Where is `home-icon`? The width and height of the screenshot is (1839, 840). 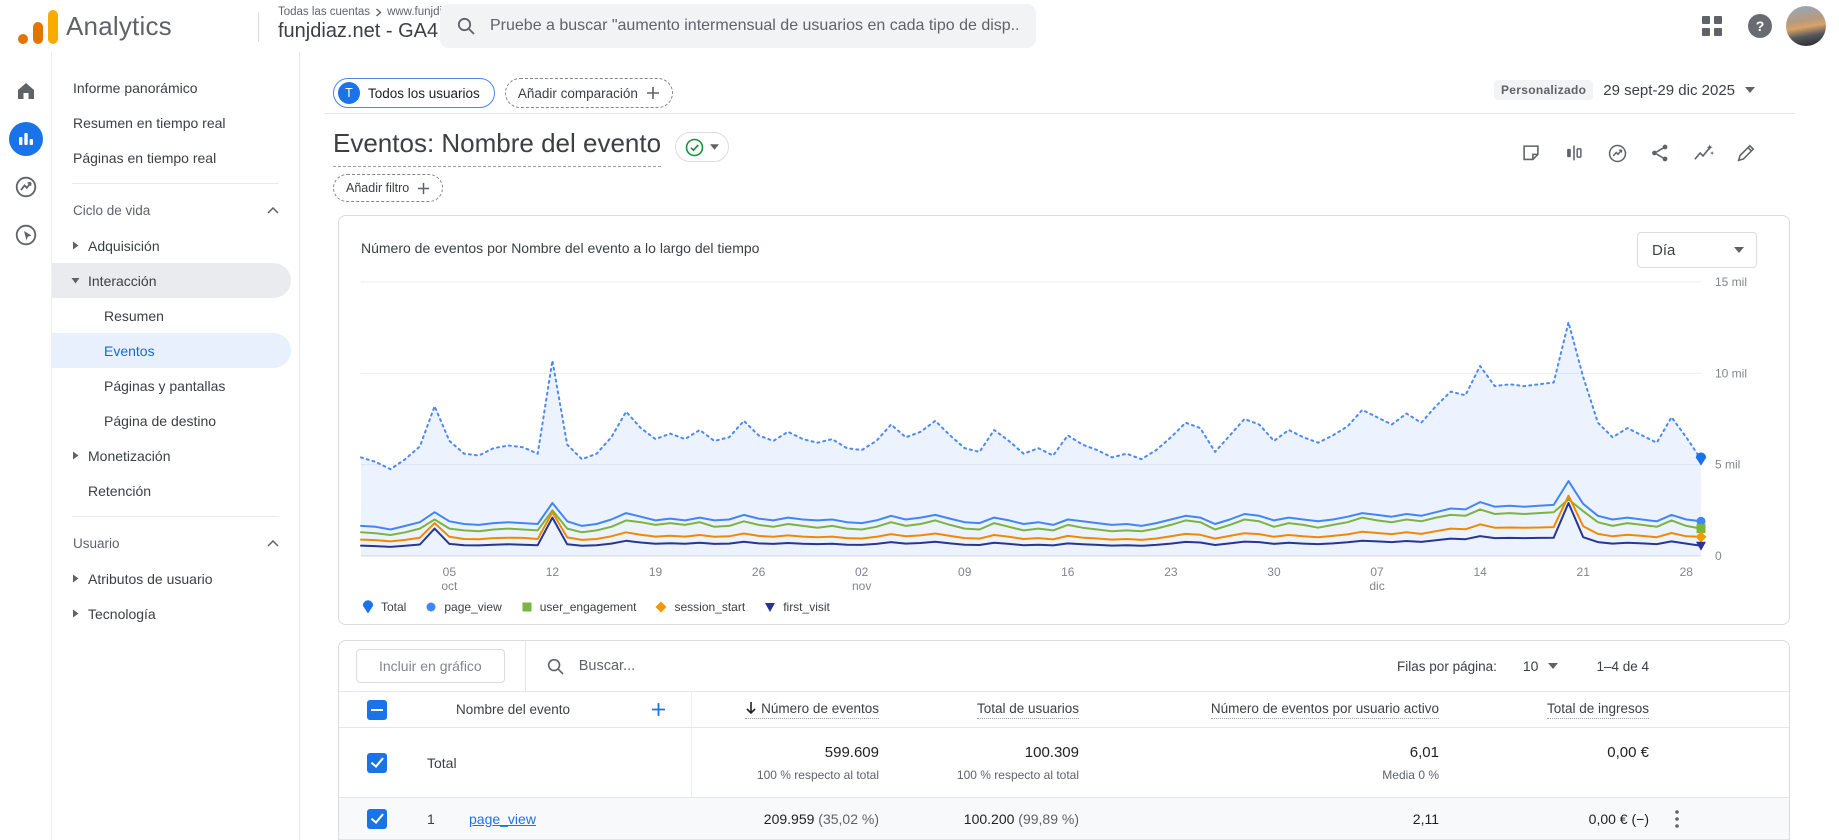
home-icon is located at coordinates (26, 91).